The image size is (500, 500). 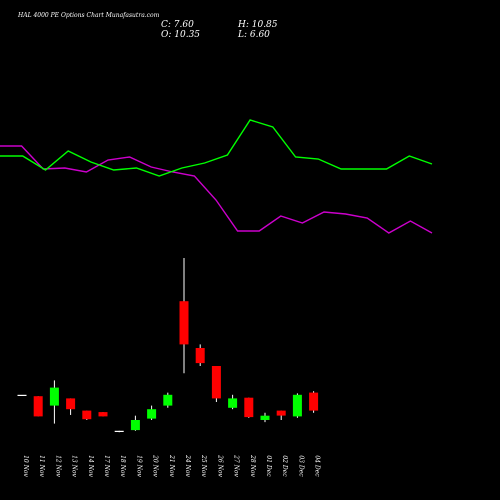 I want to click on x-tick-label: 18 Nov, so click(x=122, y=466).